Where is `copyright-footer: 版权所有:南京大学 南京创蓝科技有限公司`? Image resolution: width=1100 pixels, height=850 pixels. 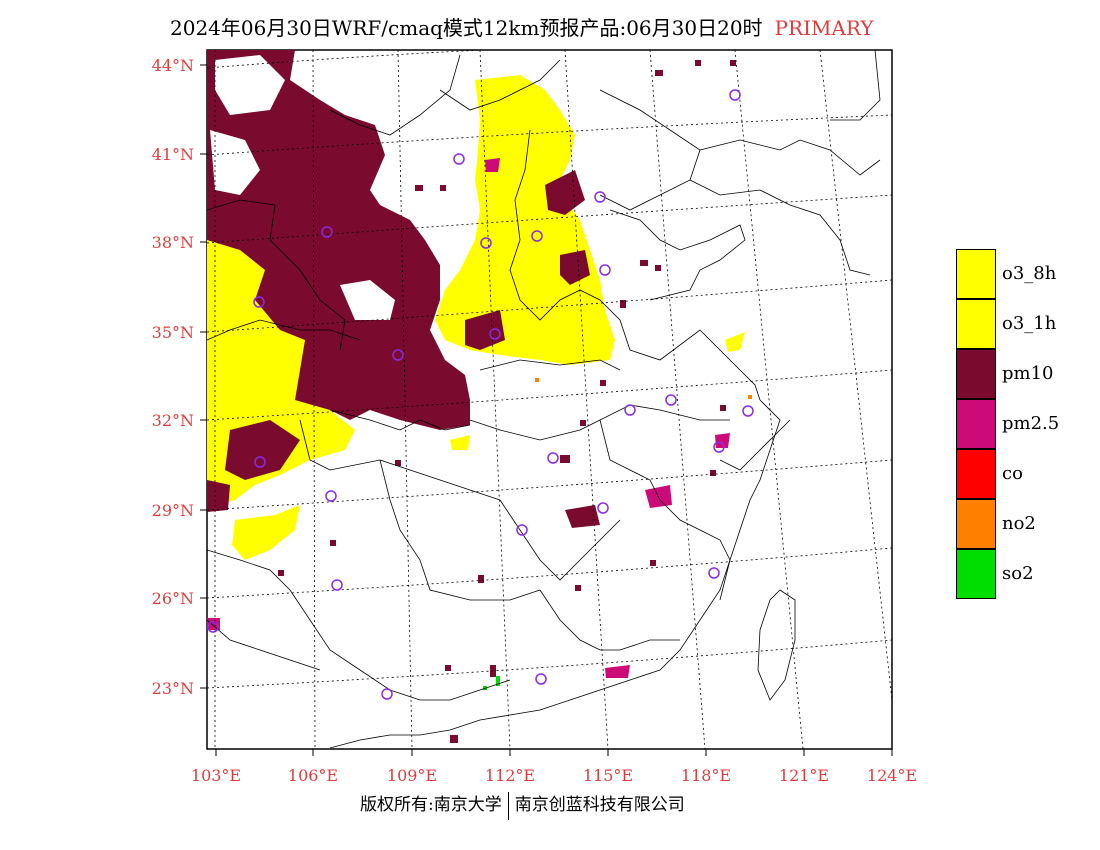
copyright-footer: 版权所有:南京大学 南京创蓝科技有限公司 is located at coordinates (522, 805).